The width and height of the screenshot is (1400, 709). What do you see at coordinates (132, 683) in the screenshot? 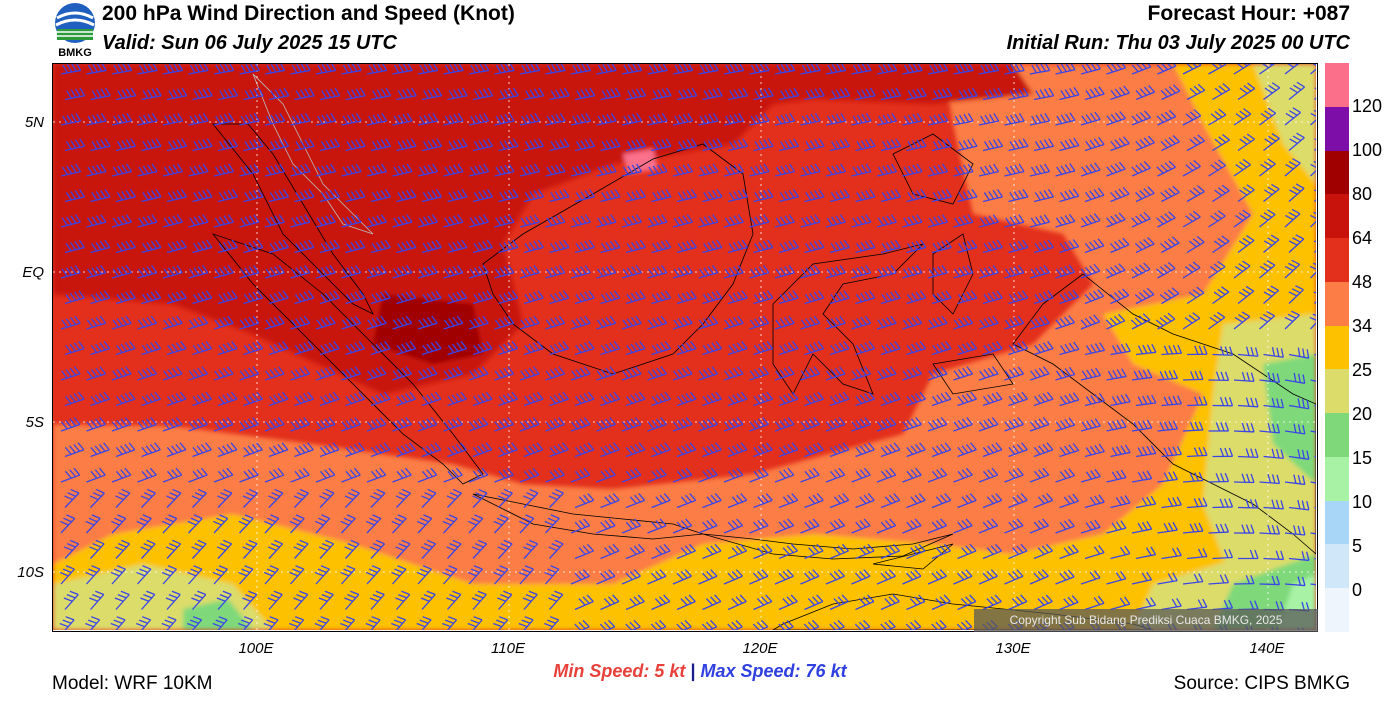
I see `model-name: Model: WRF 10KM` at bounding box center [132, 683].